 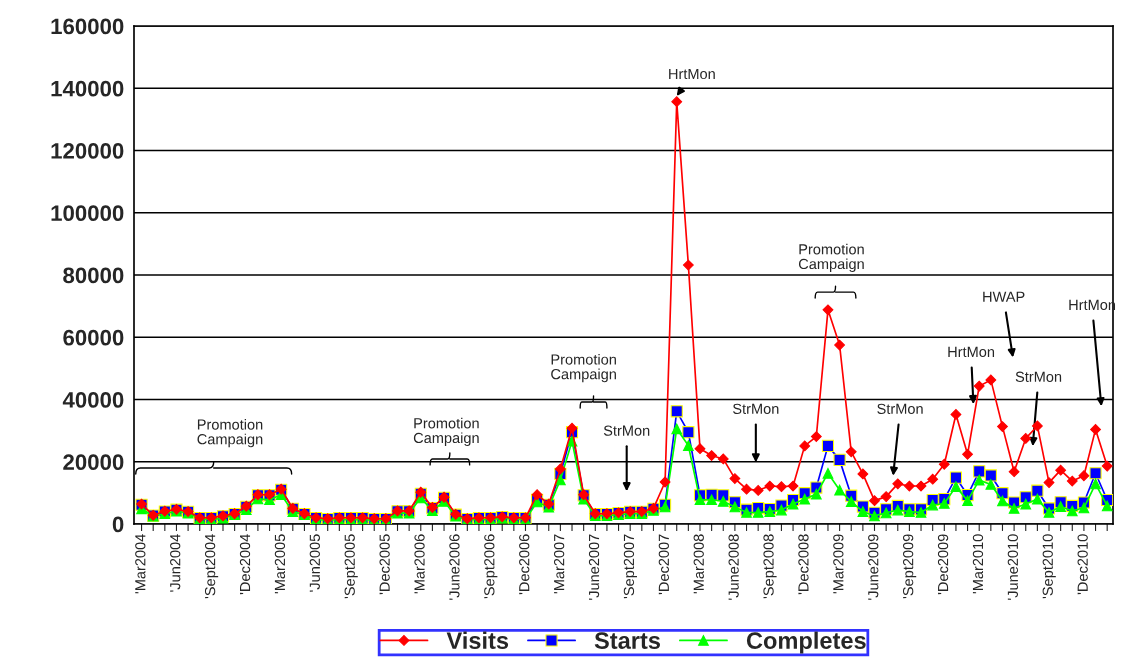 I want to click on x-tick-label: 'Sept2010, so click(x=1049, y=566).